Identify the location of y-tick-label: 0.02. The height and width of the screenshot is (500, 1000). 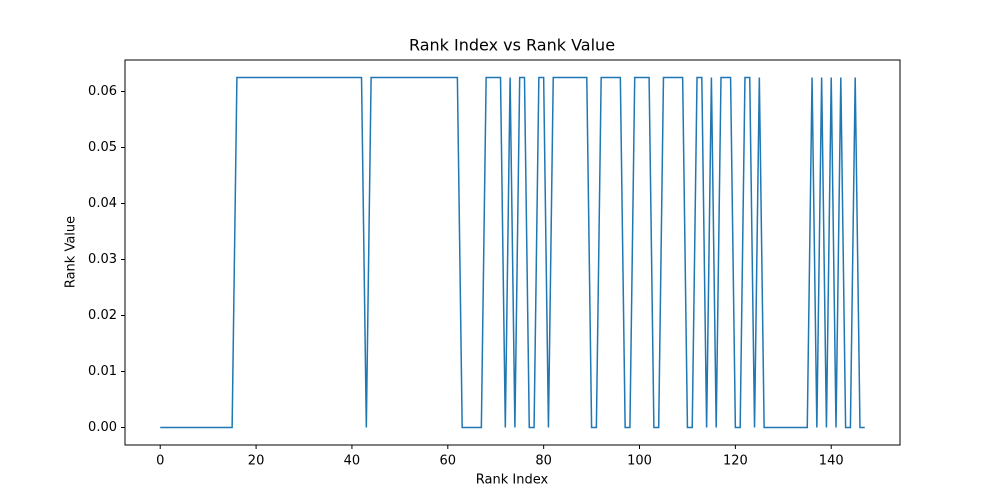
(102, 315).